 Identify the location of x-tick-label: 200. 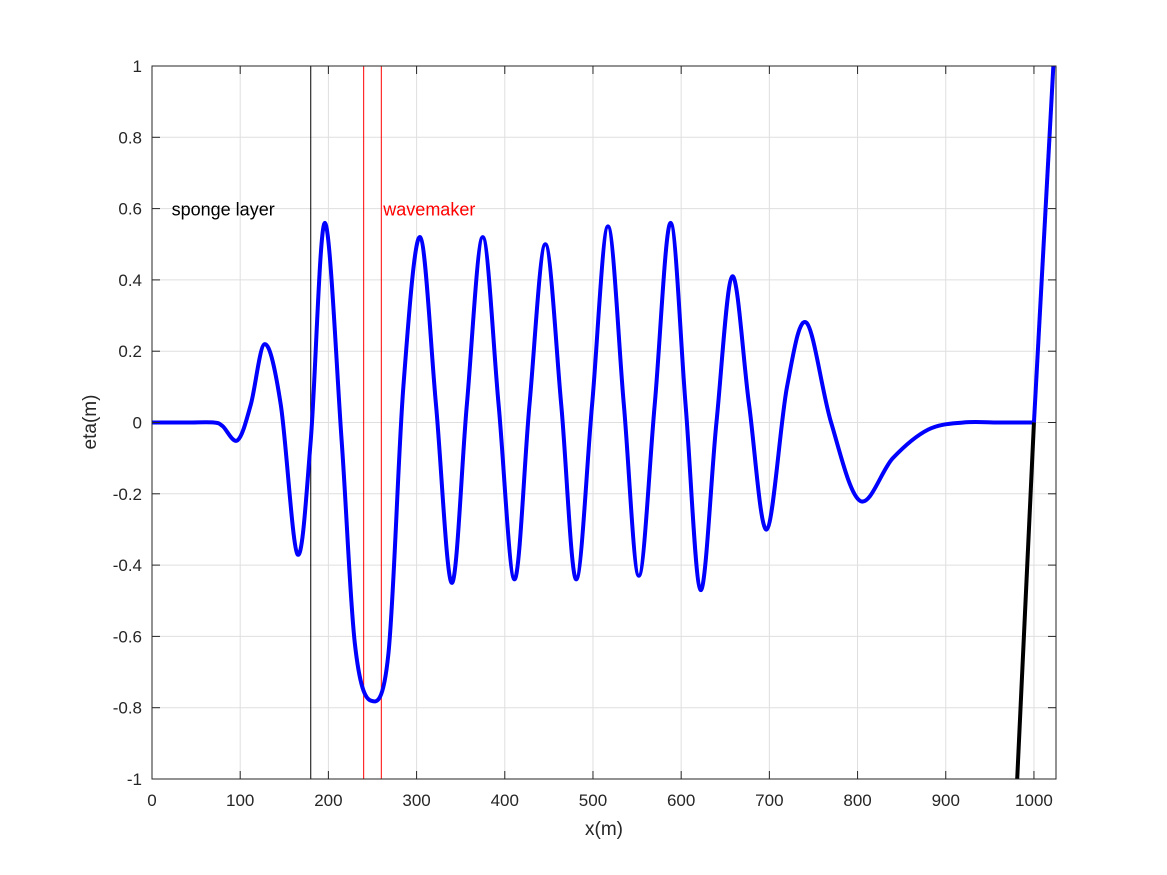
(328, 800).